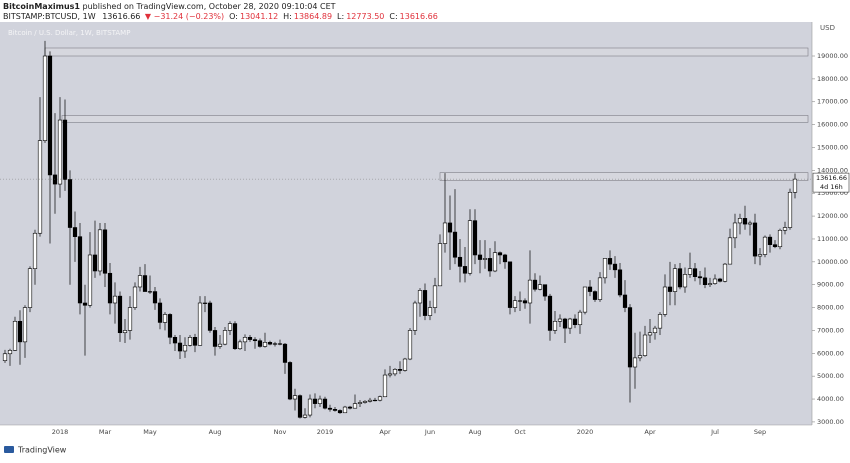 The width and height of the screenshot is (850, 463). I want to click on y-tick-label: 4000.00, so click(830, 399).